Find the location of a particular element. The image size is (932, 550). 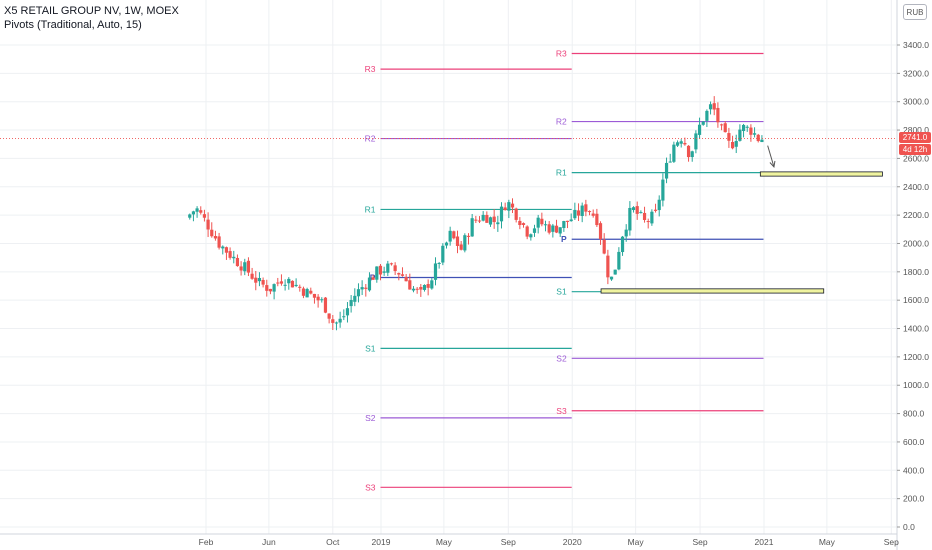

x-tick-label: 2021 is located at coordinates (764, 542).